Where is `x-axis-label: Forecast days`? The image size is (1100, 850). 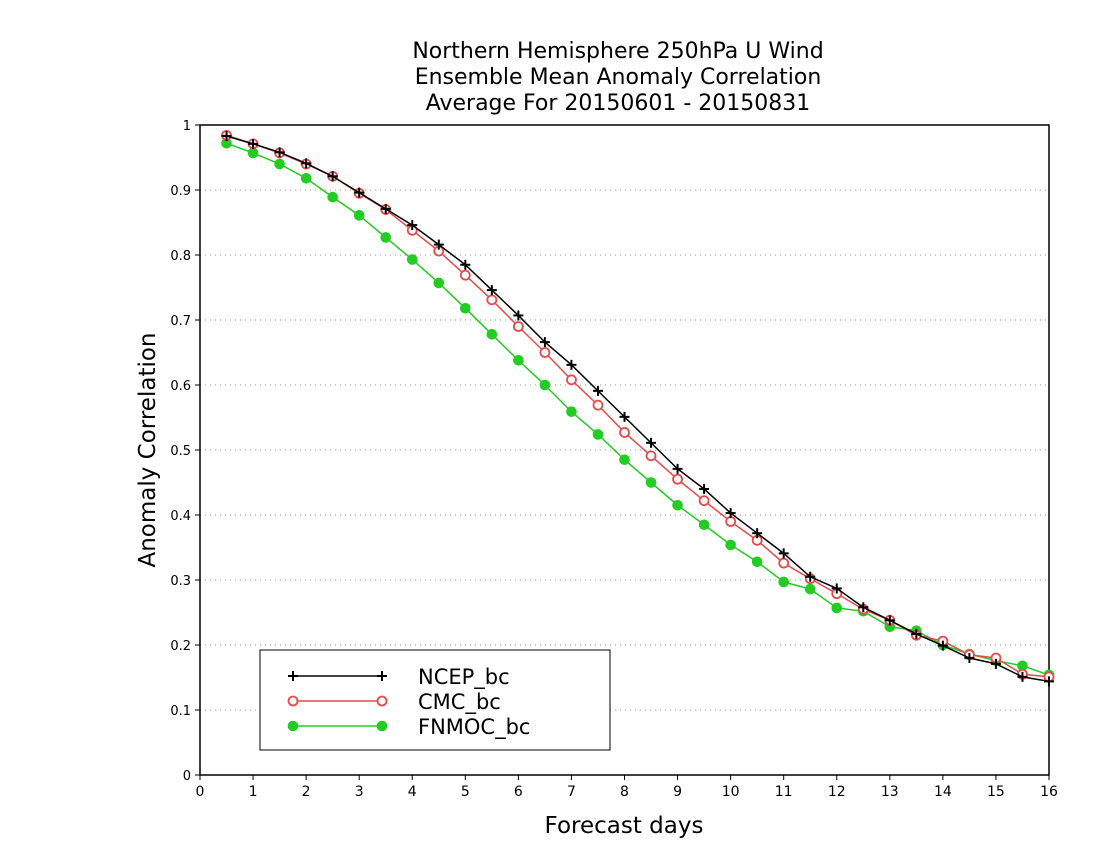 x-axis-label: Forecast days is located at coordinates (624, 826).